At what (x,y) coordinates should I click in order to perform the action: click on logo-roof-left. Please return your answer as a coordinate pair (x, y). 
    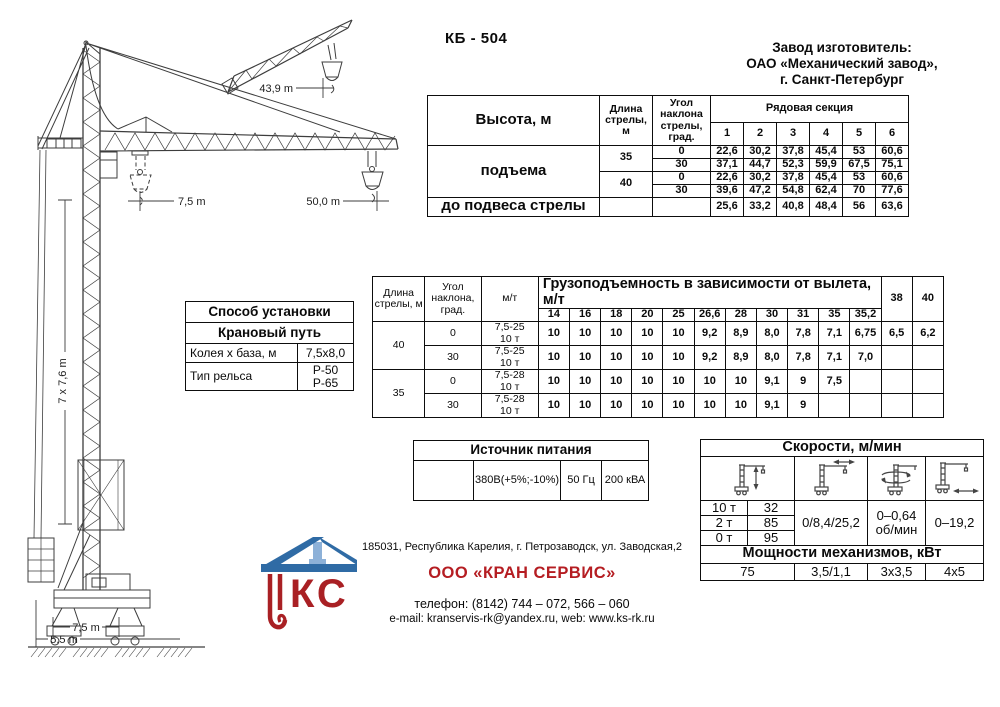
    Looking at the image, I should click on (292, 553).